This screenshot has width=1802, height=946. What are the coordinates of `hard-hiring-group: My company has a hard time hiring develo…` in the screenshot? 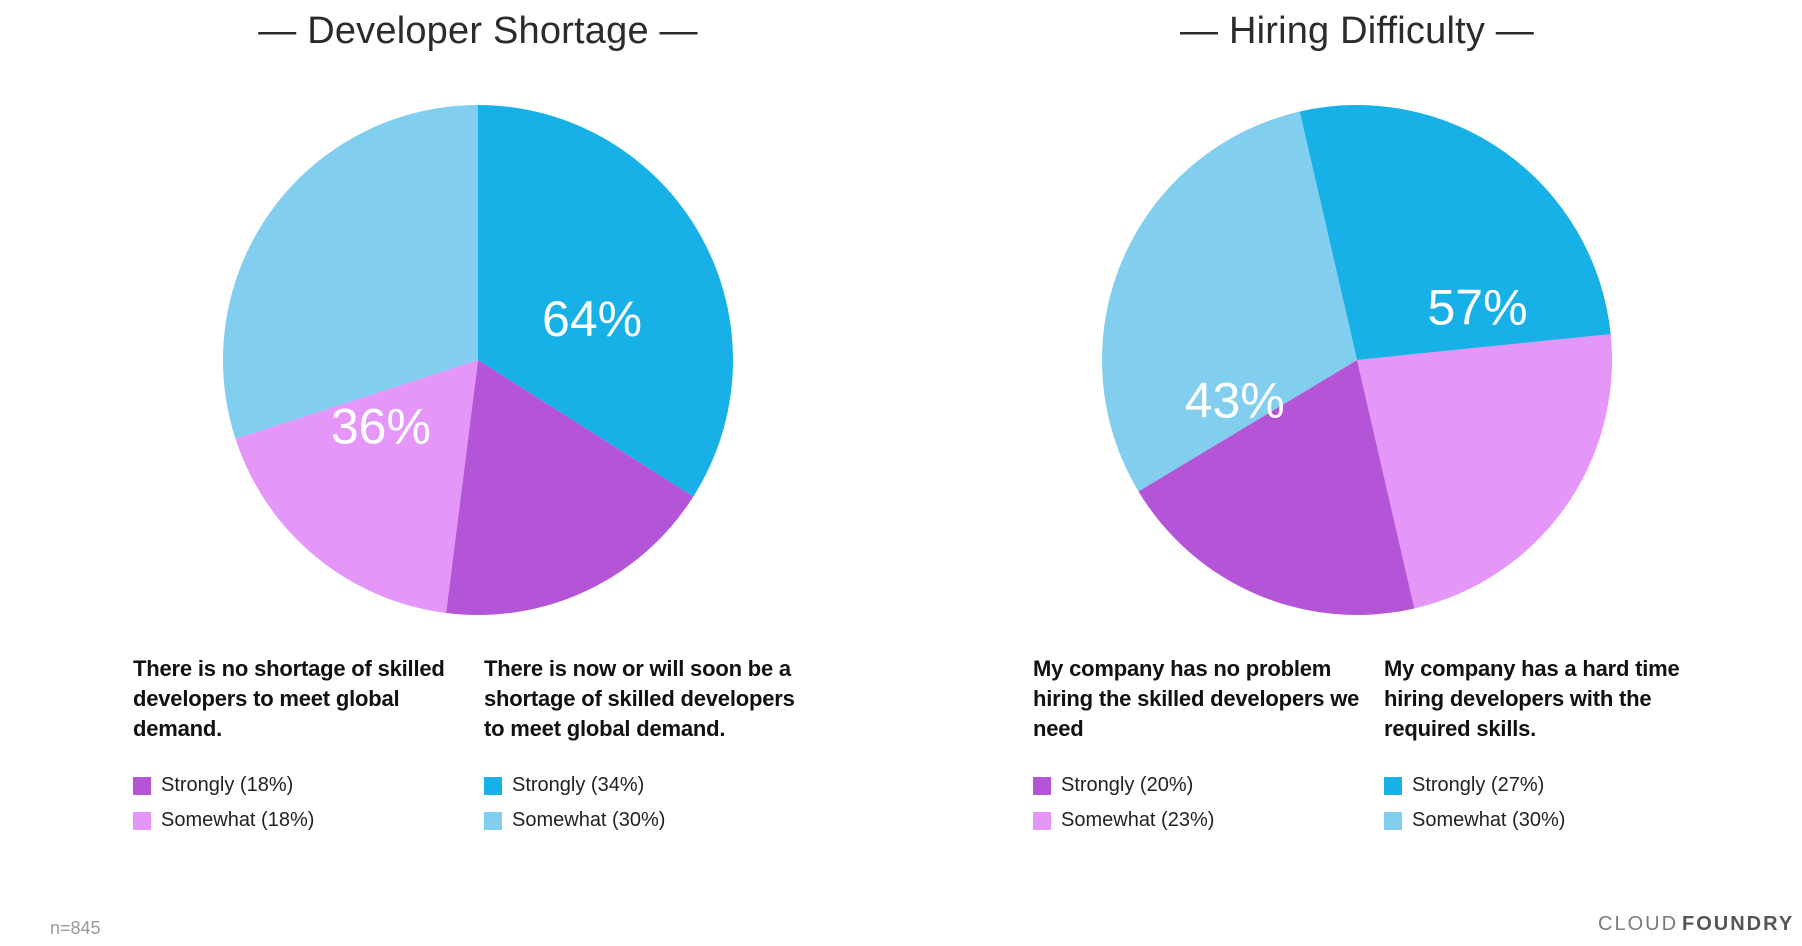 It's located at (1549, 746).